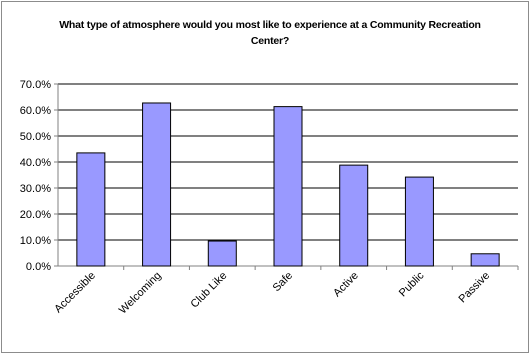 This screenshot has width=532, height=356. What do you see at coordinates (35, 189) in the screenshot?
I see `y-tick-label: 30.0%` at bounding box center [35, 189].